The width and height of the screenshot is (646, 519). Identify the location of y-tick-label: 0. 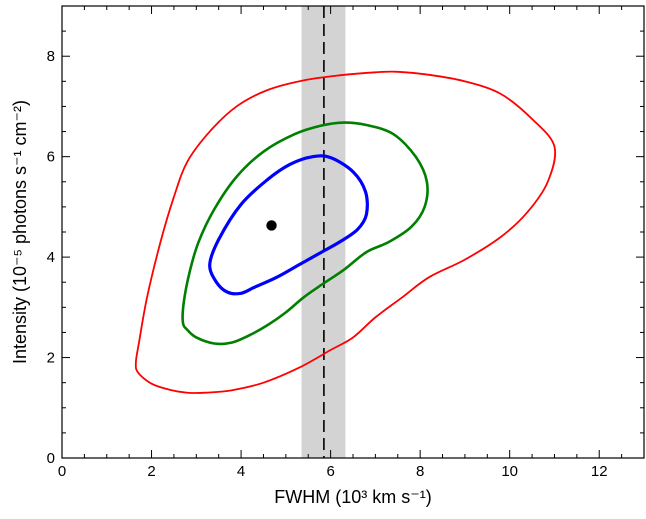
(51, 458).